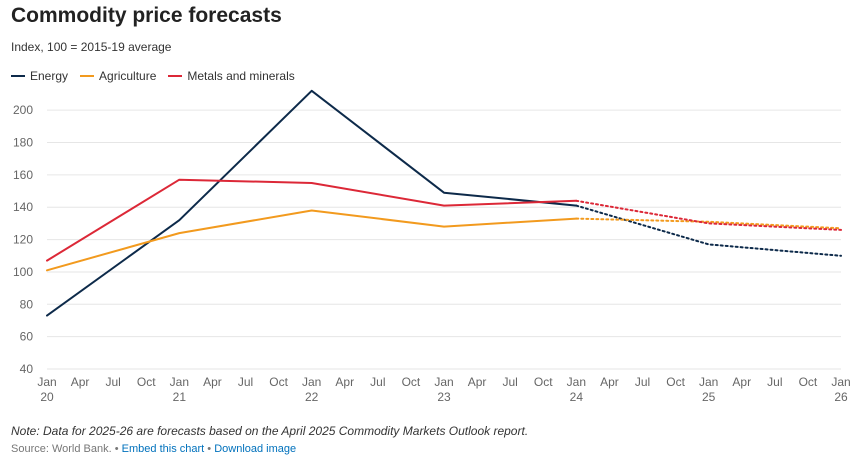  Describe the element at coordinates (245, 382) in the screenshot. I see `x-tick-label-6: Jul` at that location.